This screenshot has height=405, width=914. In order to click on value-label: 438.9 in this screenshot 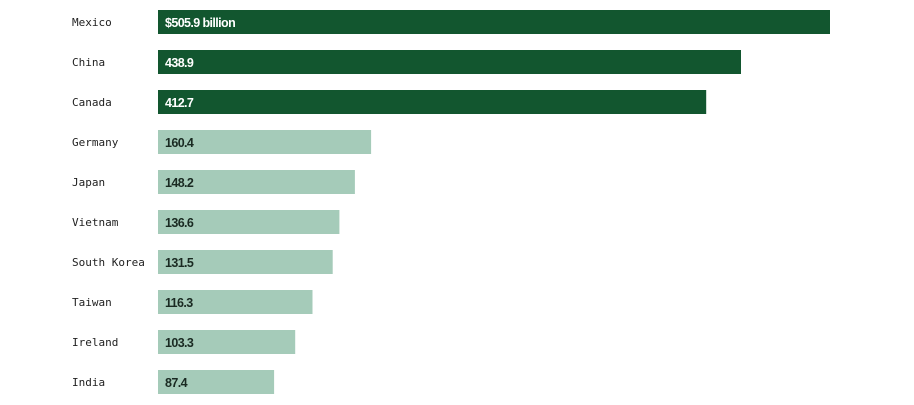, I will do `click(179, 63)`.